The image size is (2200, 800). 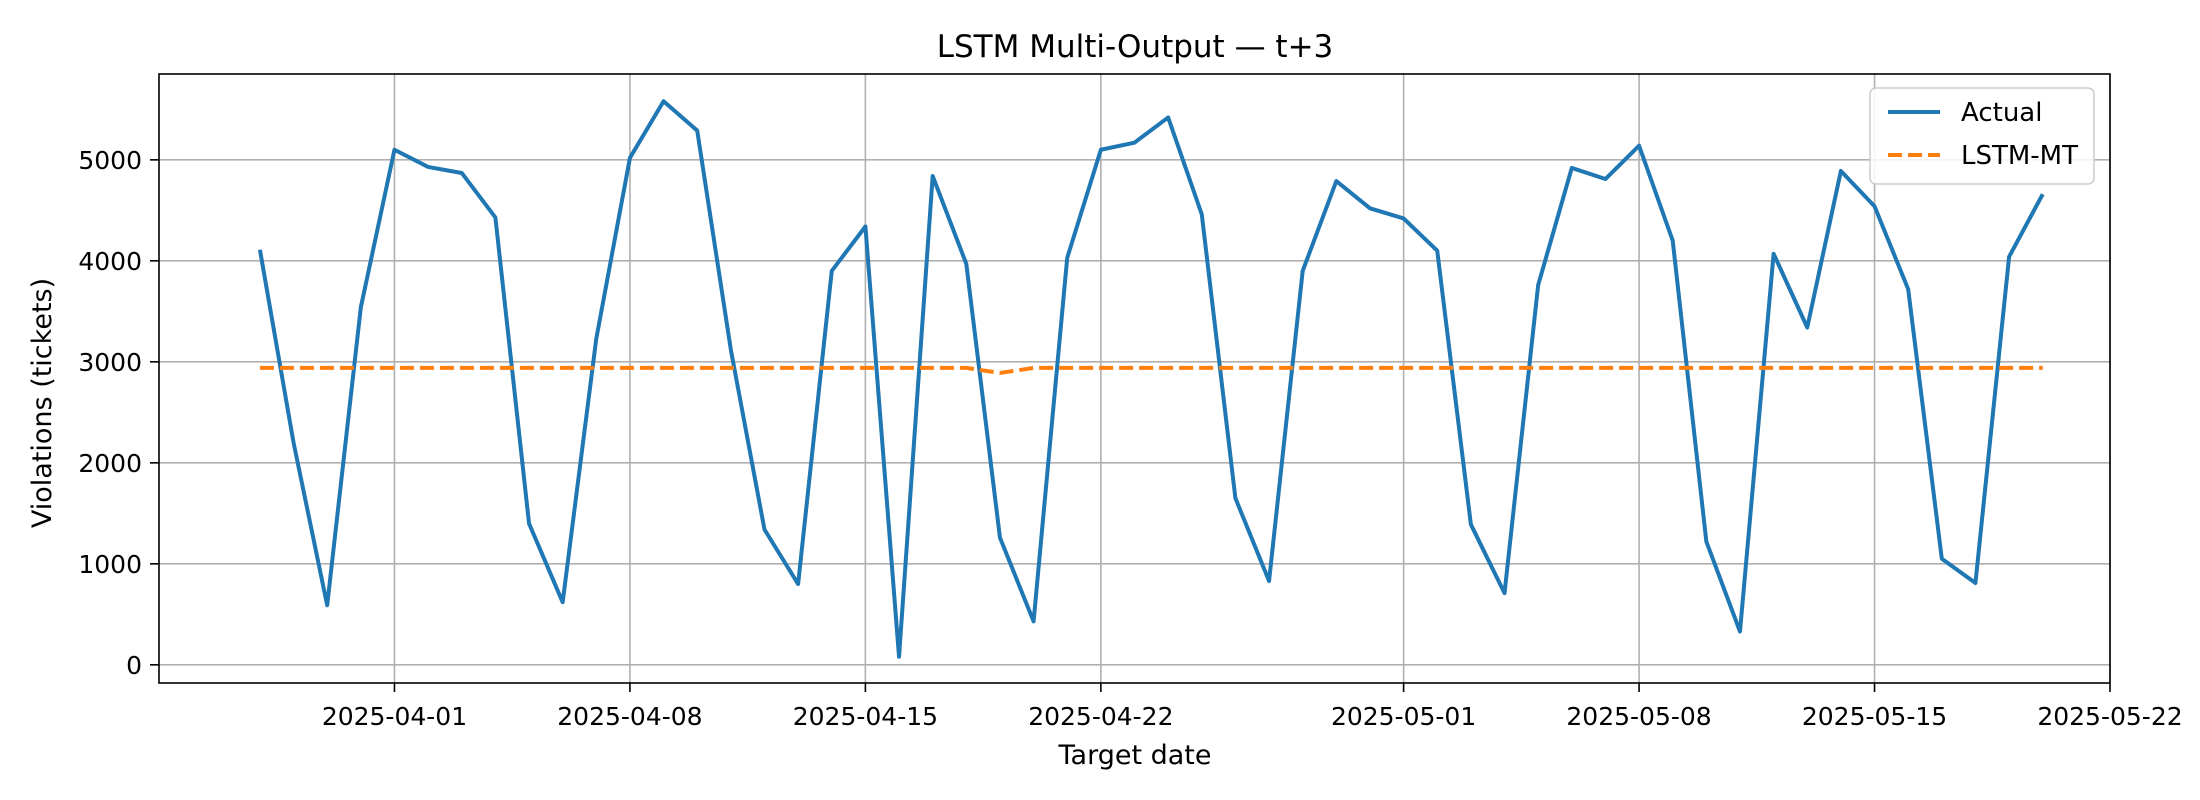 I want to click on legend-label-lstm-mt: LSTM-MT, so click(x=2019, y=156).